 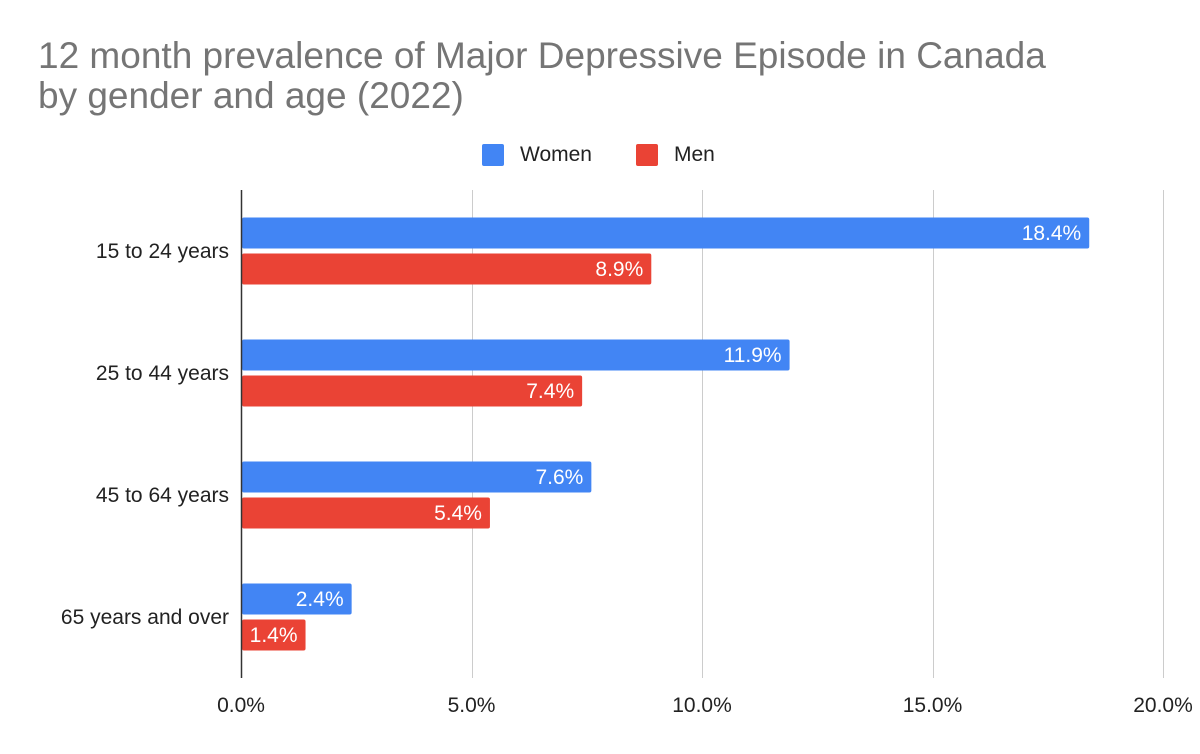 I want to click on x-tick-label: 10.0%, so click(x=702, y=705).